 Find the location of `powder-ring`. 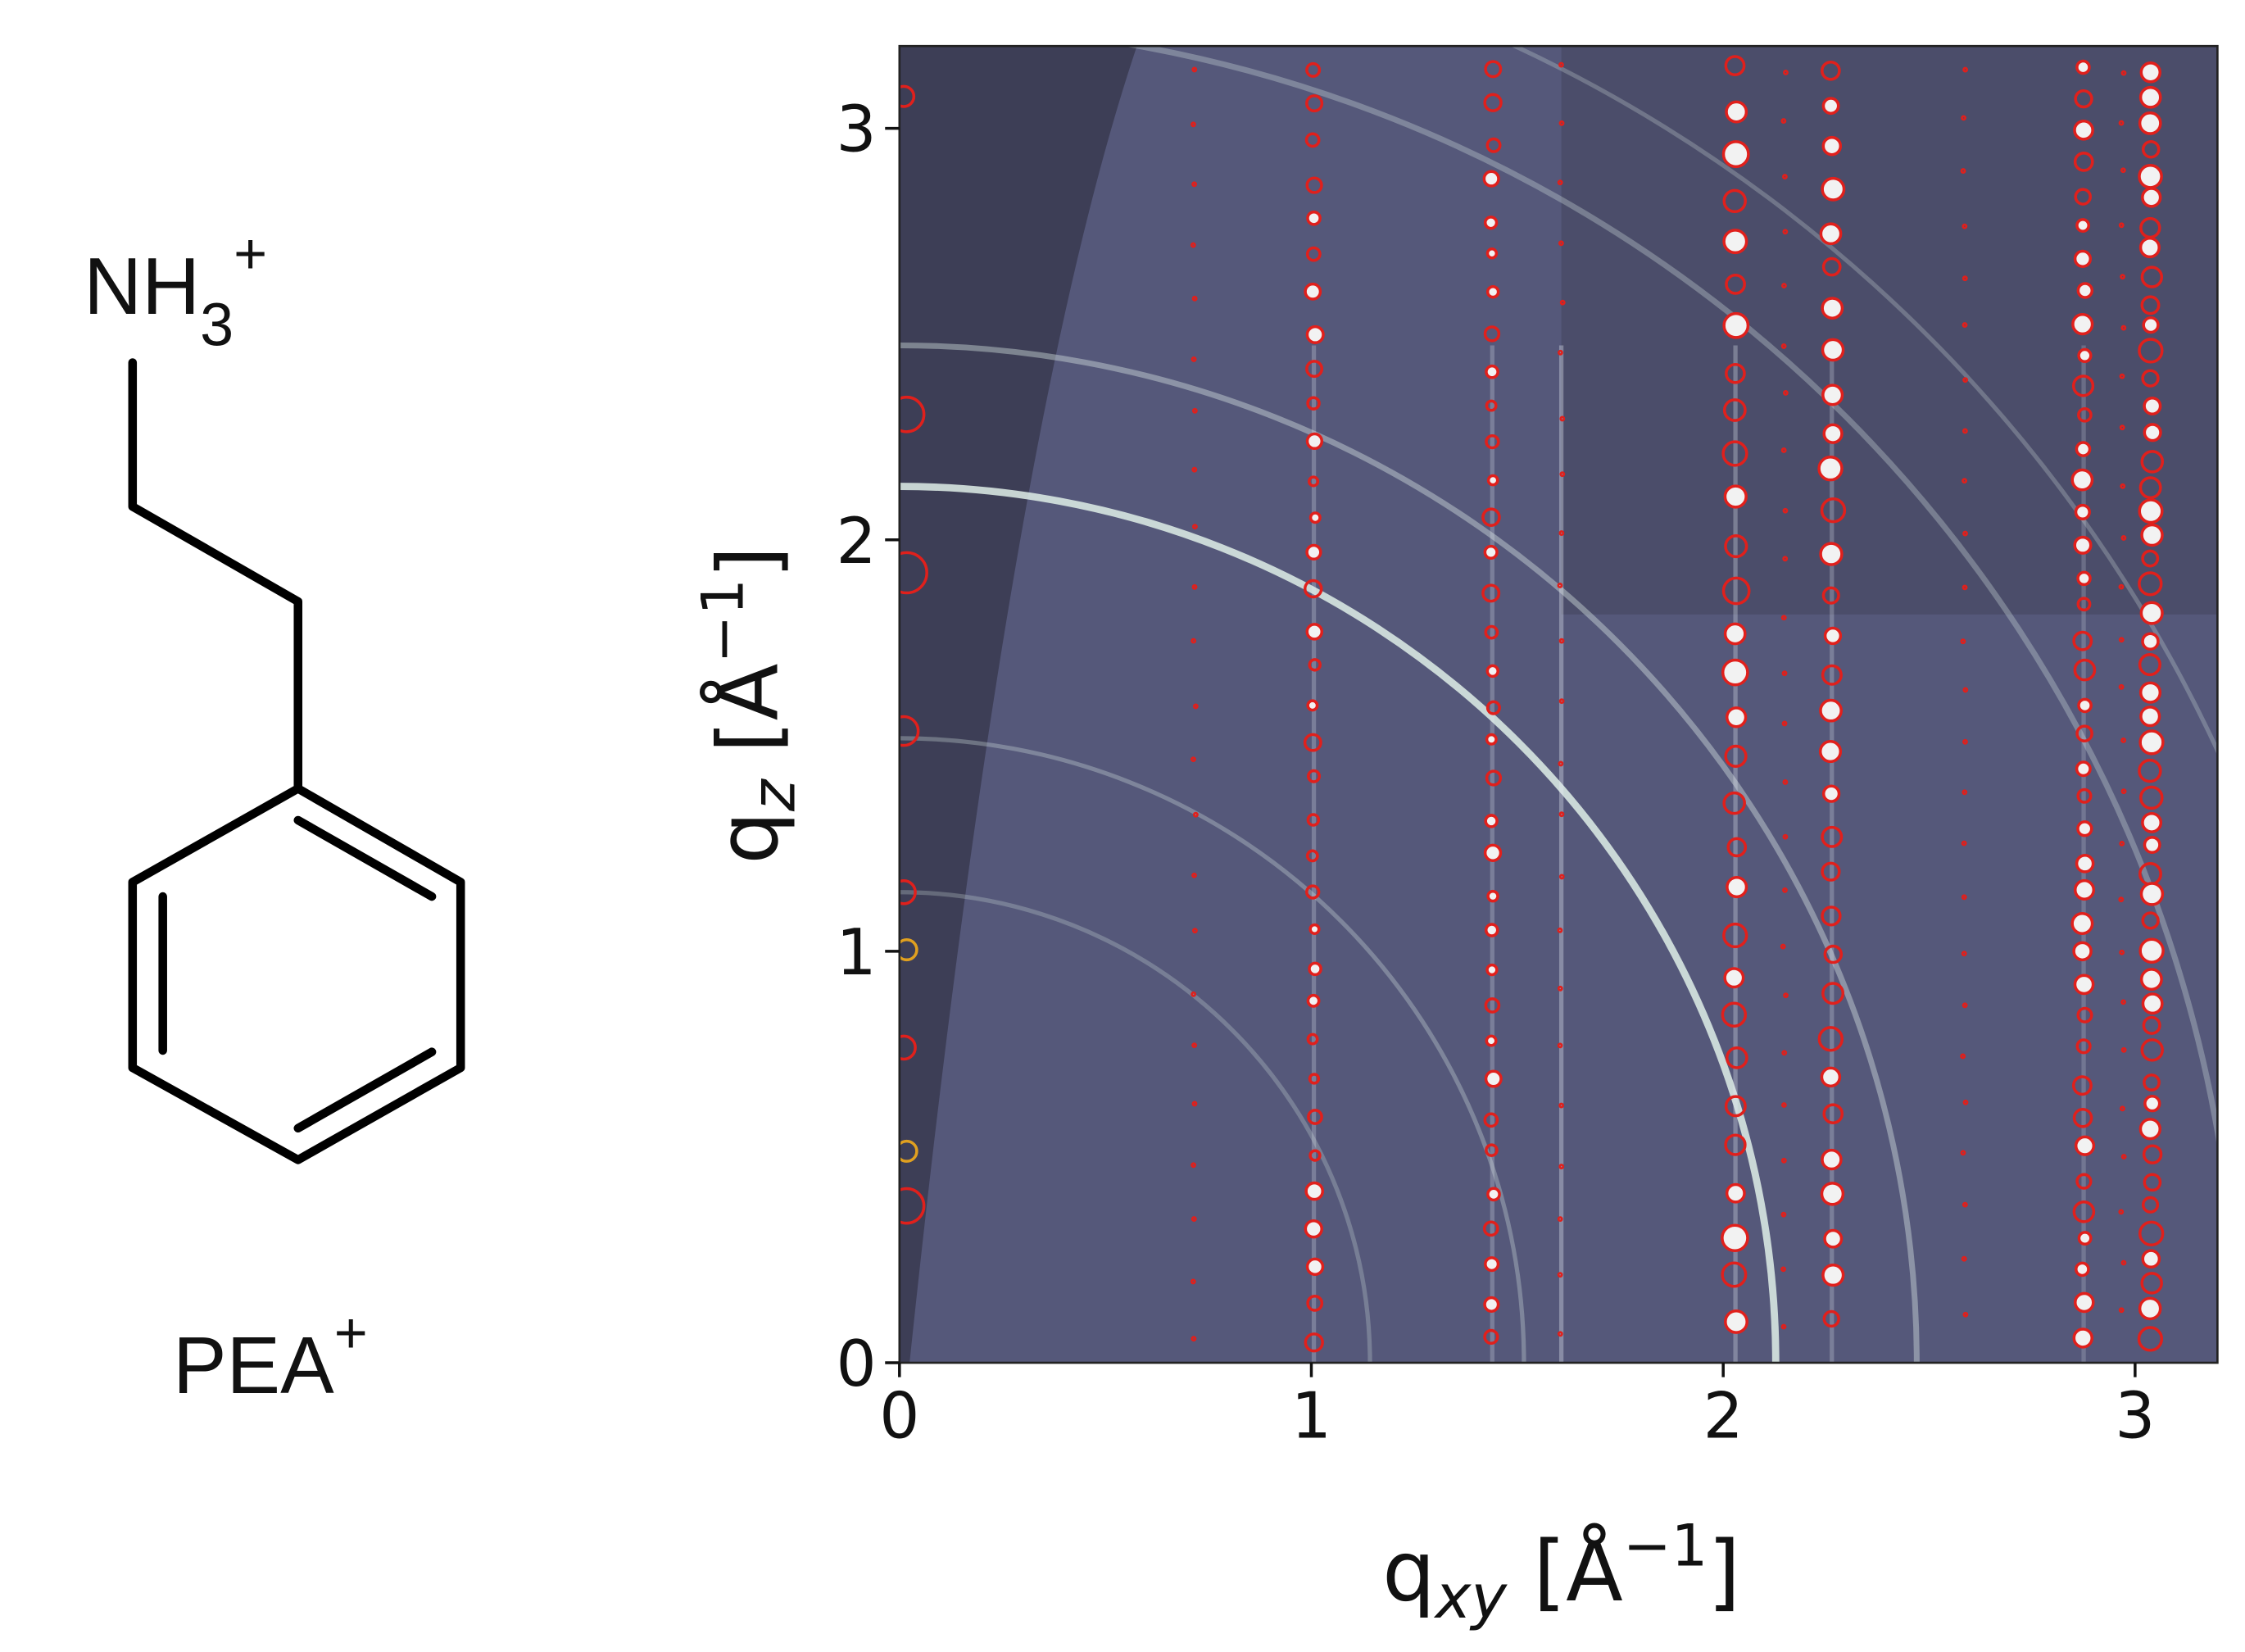

powder-ring is located at coordinates (1135, 1127).